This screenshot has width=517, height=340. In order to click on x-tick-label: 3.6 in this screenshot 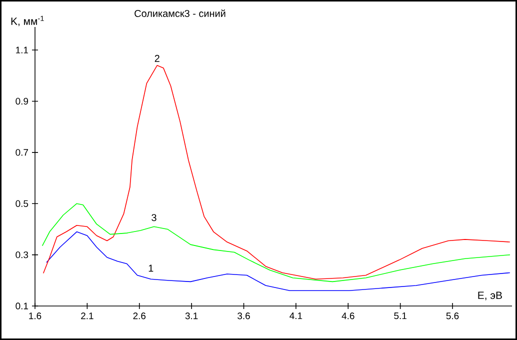, I will do `click(244, 316)`.